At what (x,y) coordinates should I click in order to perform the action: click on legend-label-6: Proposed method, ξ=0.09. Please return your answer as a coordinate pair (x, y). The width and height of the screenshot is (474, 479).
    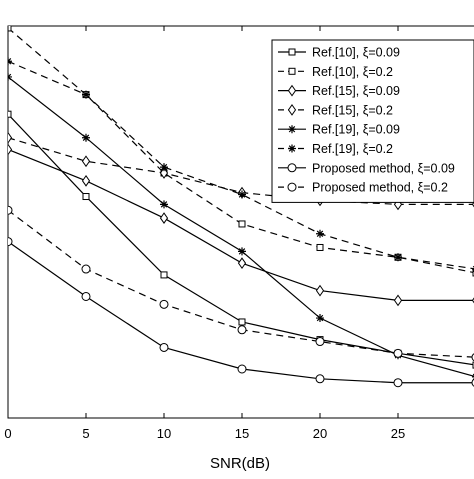
    Looking at the image, I should click on (383, 168).